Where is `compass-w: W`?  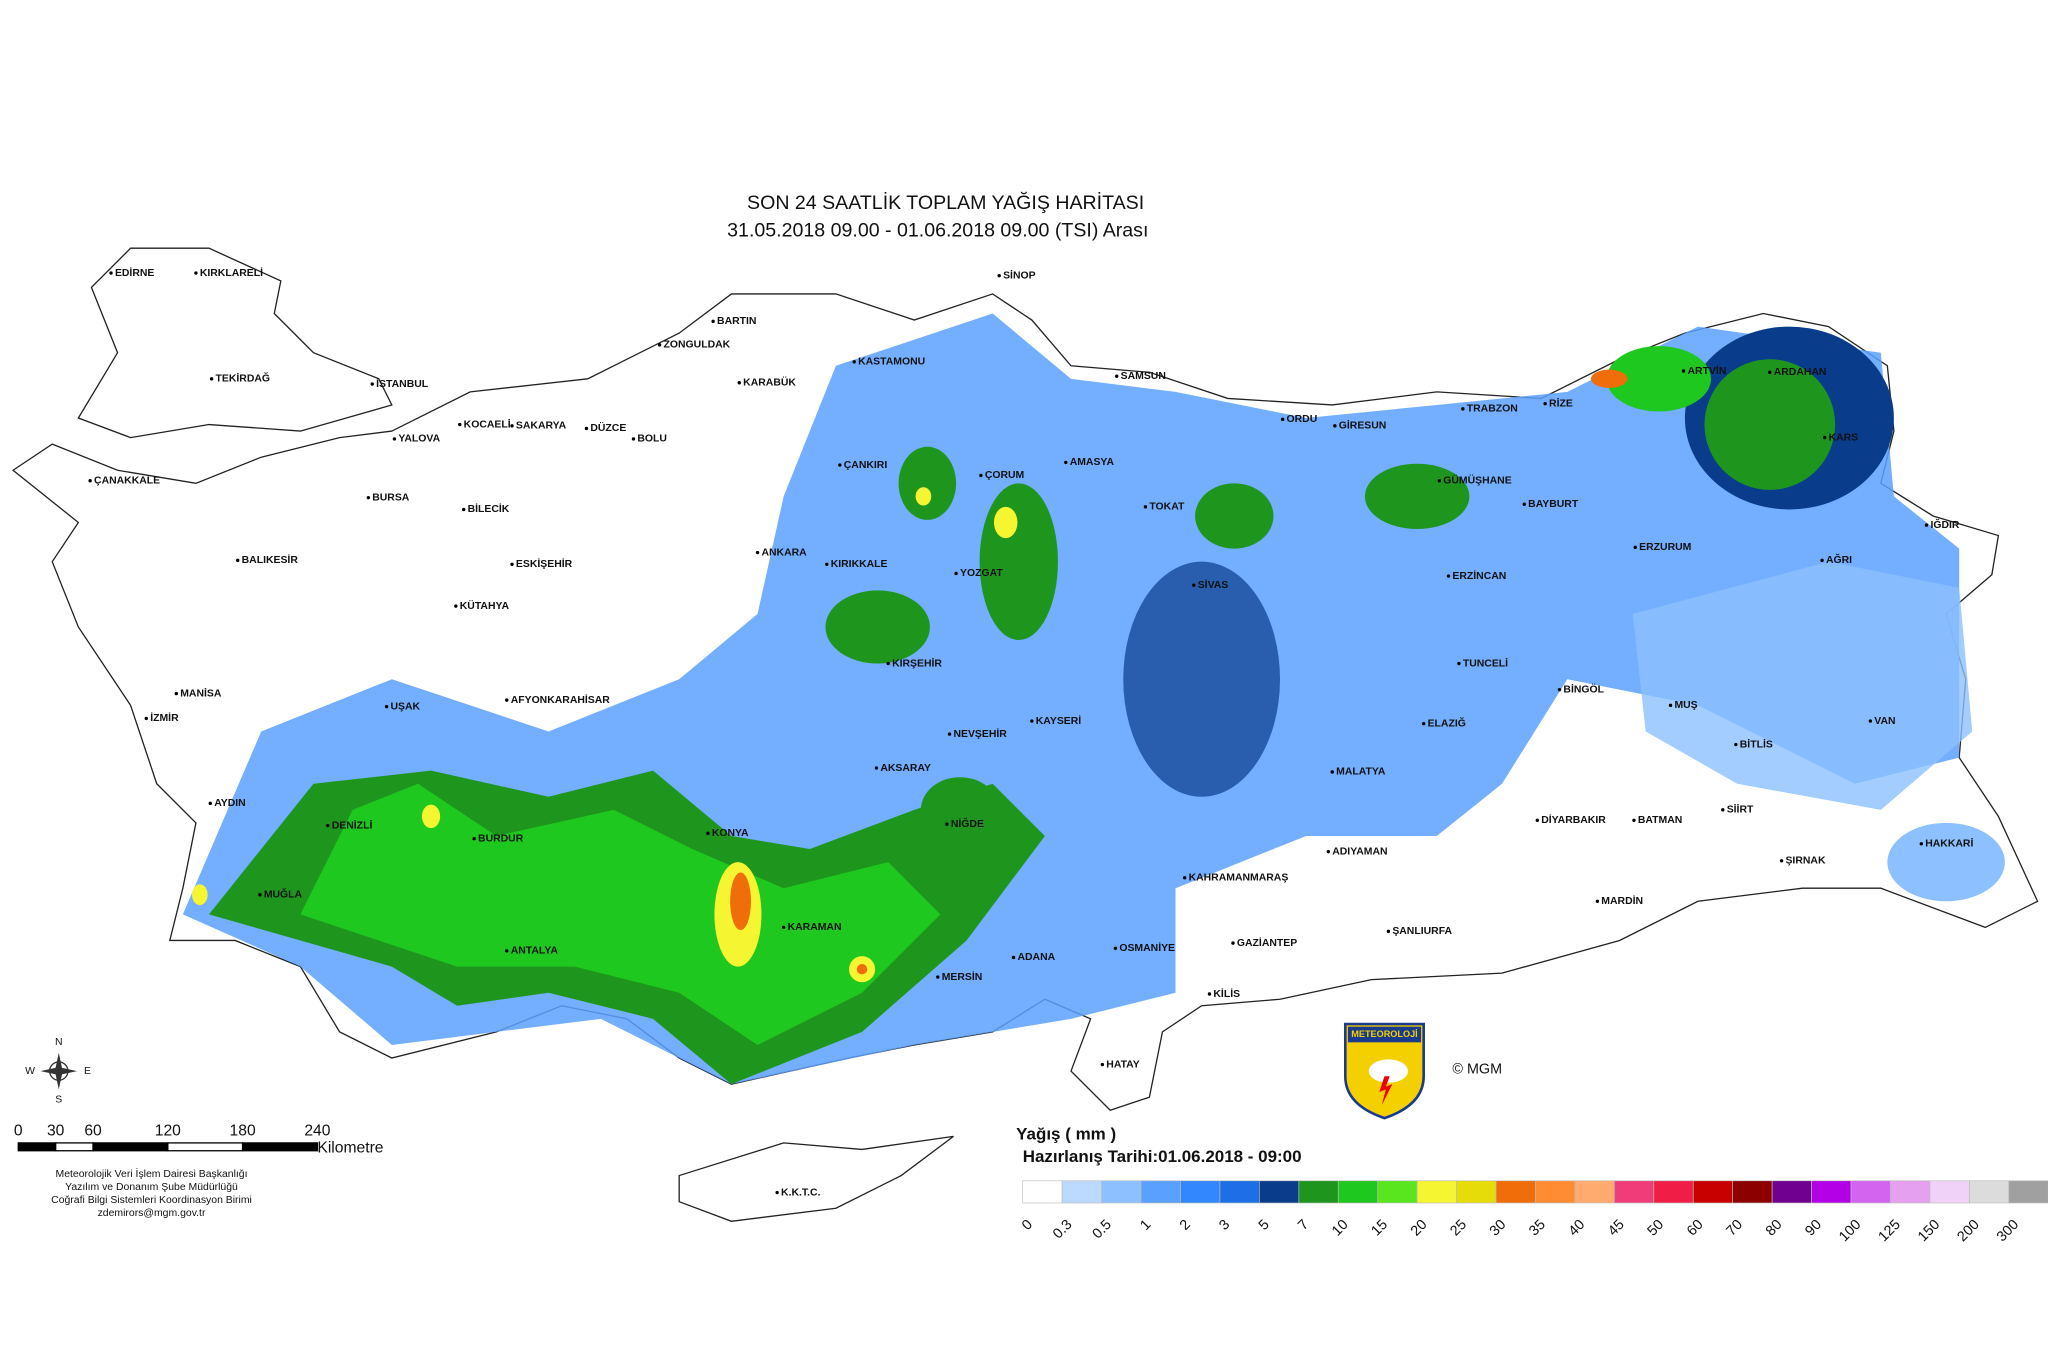
compass-w: W is located at coordinates (30, 1071).